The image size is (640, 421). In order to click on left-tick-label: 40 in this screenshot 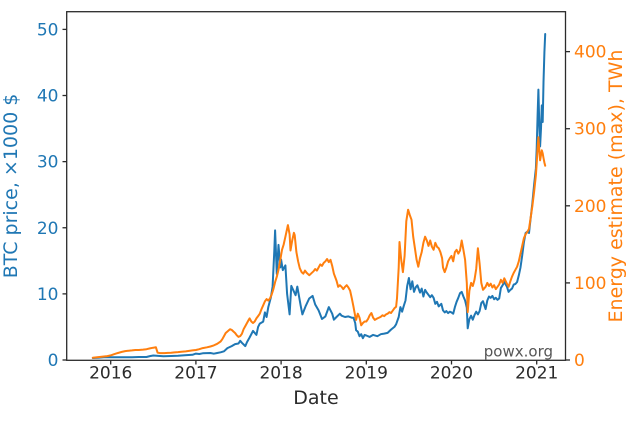, I will do `click(48, 97)`.